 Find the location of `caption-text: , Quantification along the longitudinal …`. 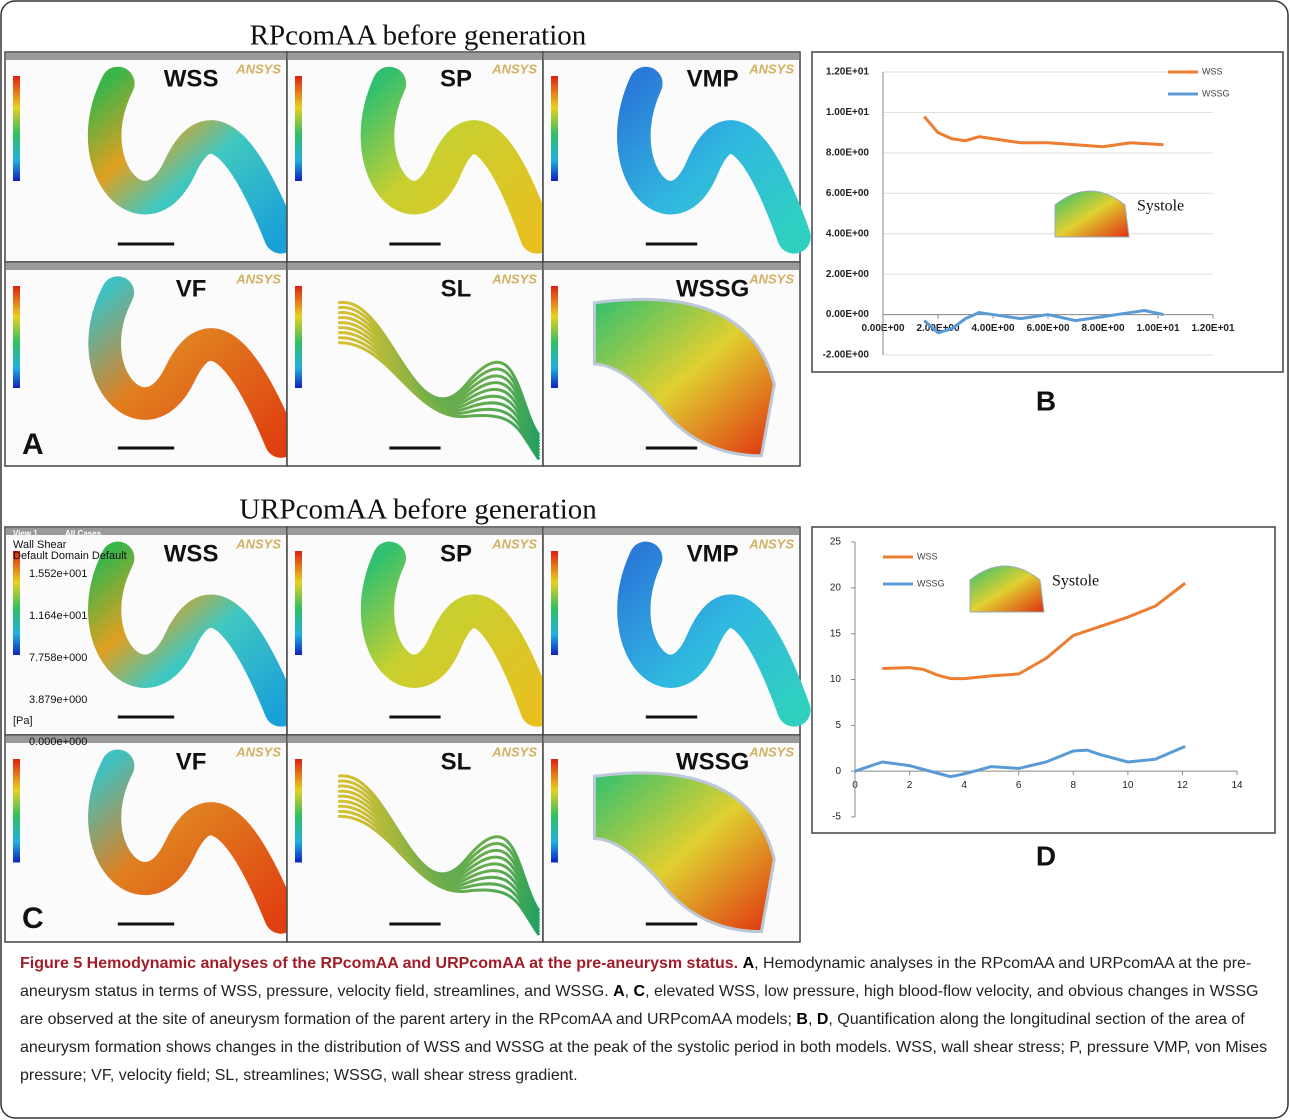

caption-text: , Quantification along the longitudinal … is located at coordinates (644, 1047).